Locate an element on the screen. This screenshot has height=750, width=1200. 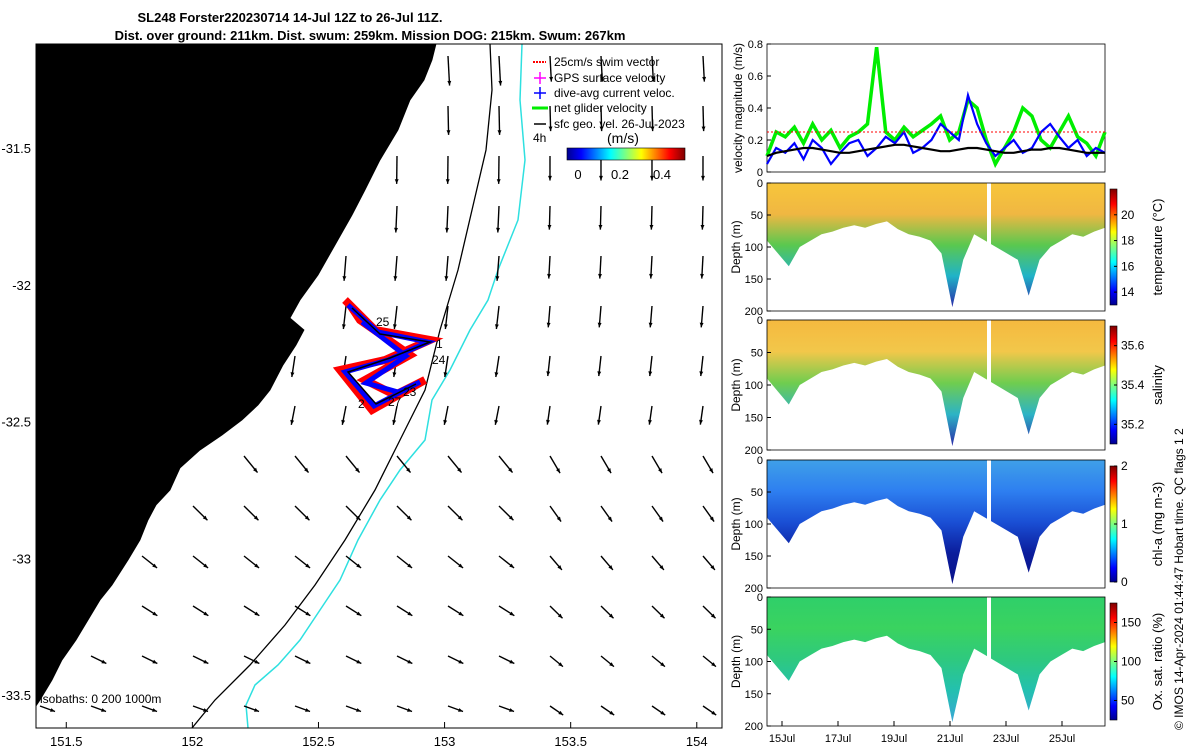
glider-track is located at coordinates (388, 356).